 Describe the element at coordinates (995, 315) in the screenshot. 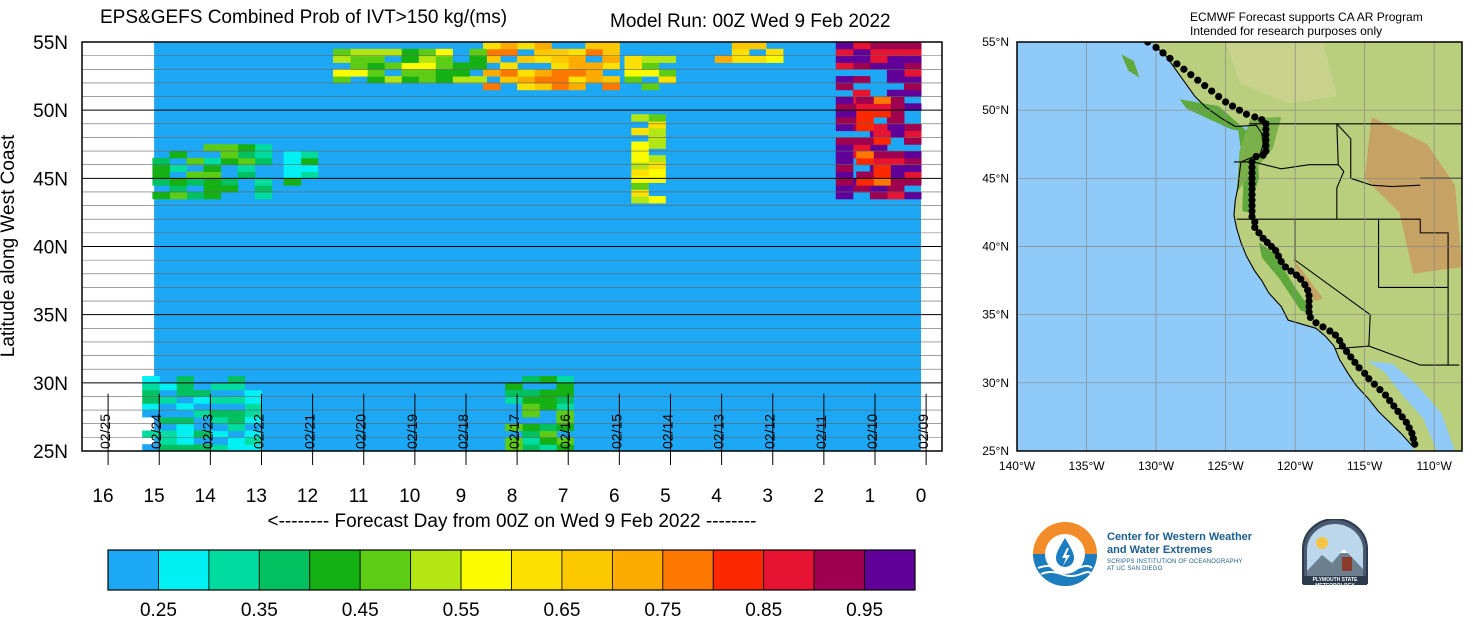

I see `map-ytick-label: 35°N` at that location.